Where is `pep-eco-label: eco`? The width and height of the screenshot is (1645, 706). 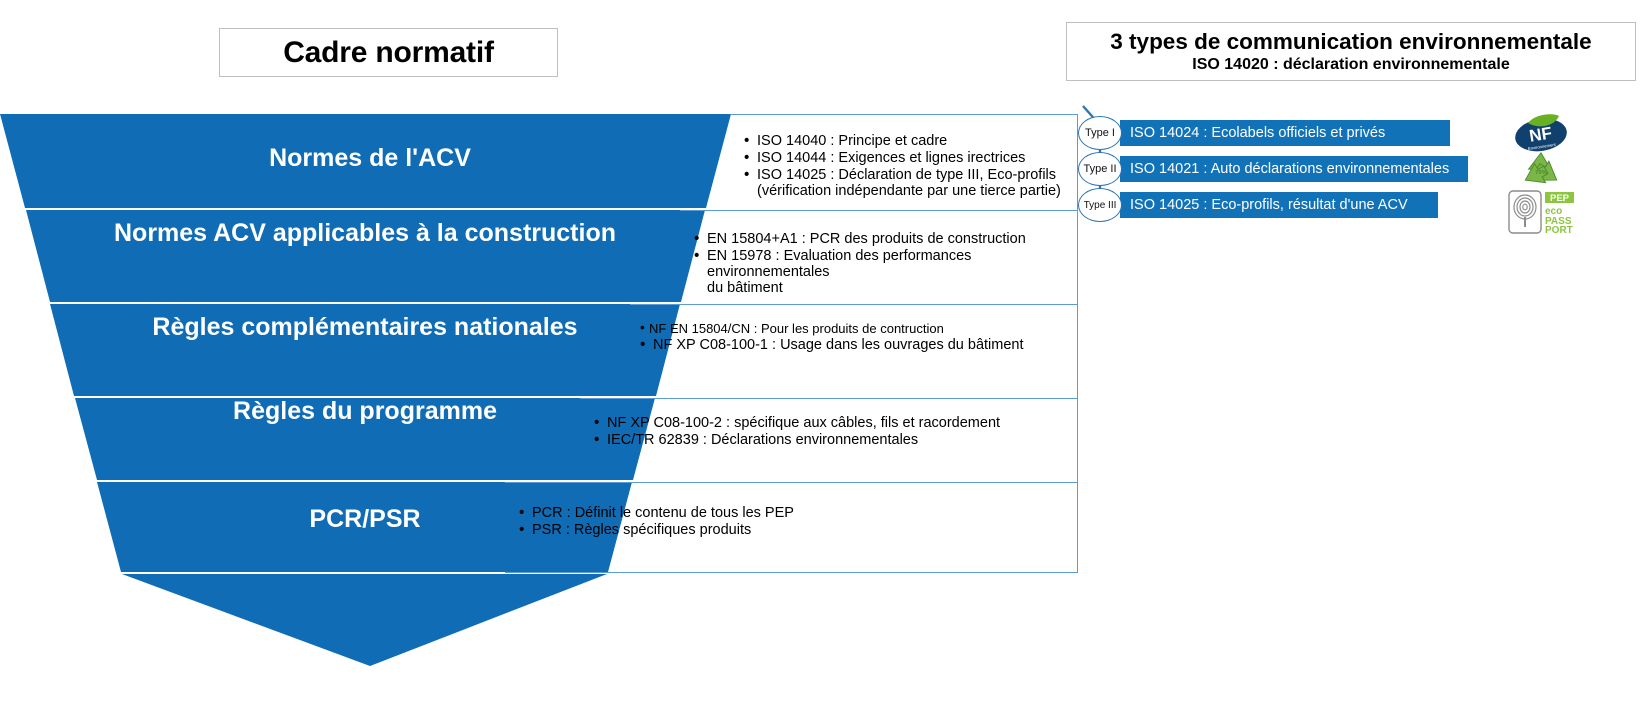
pep-eco-label: eco is located at coordinates (1553, 211).